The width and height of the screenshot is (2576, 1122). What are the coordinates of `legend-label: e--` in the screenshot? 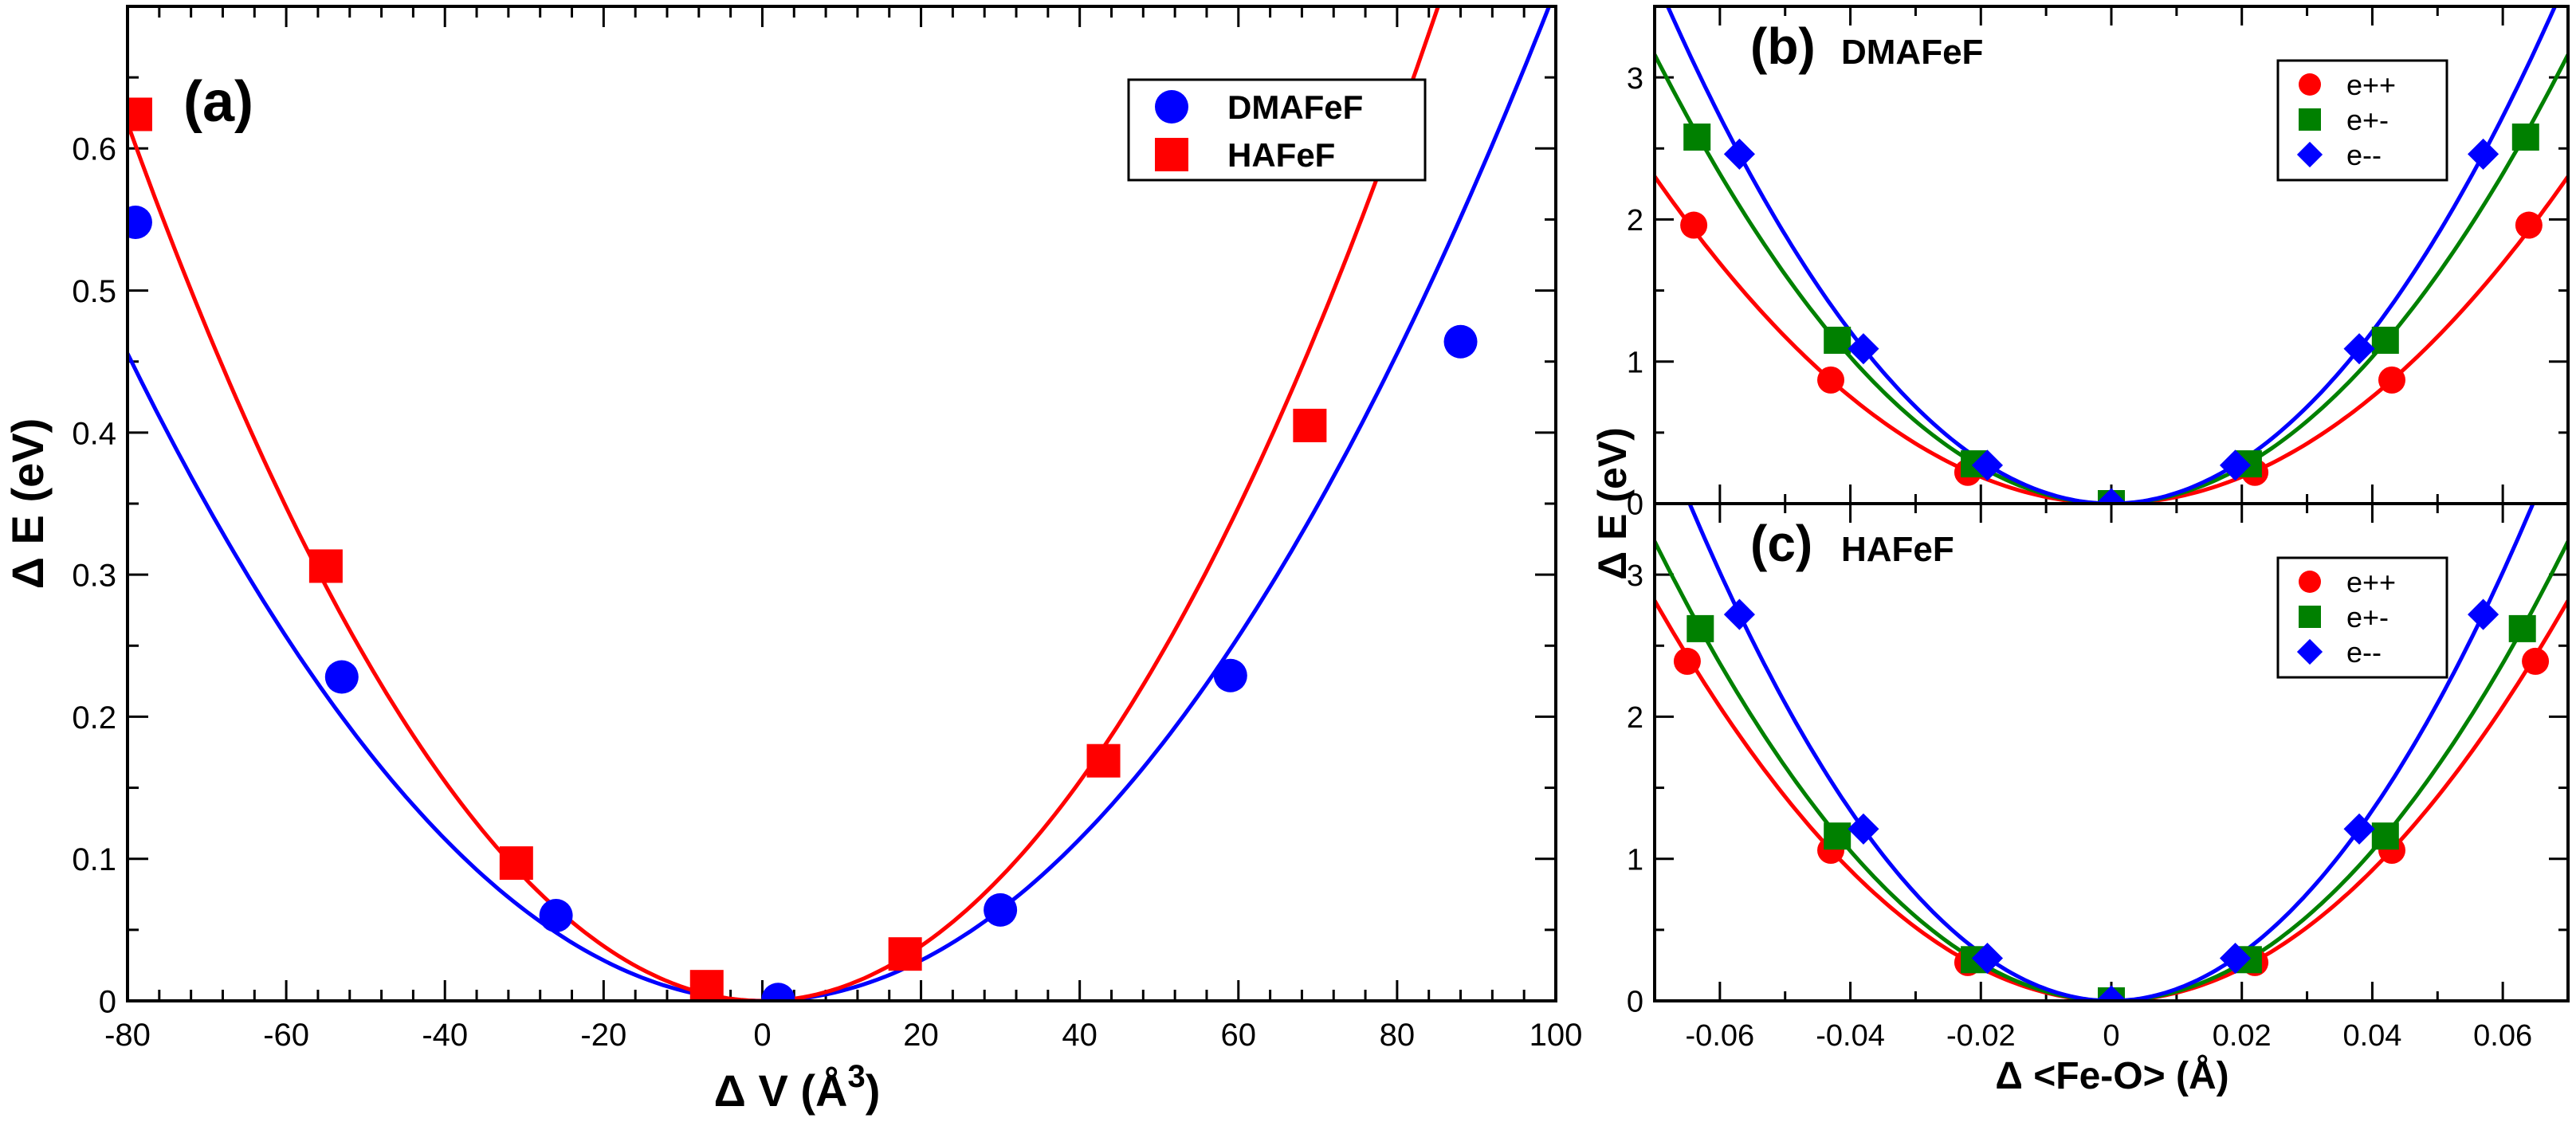 It's located at (2364, 155).